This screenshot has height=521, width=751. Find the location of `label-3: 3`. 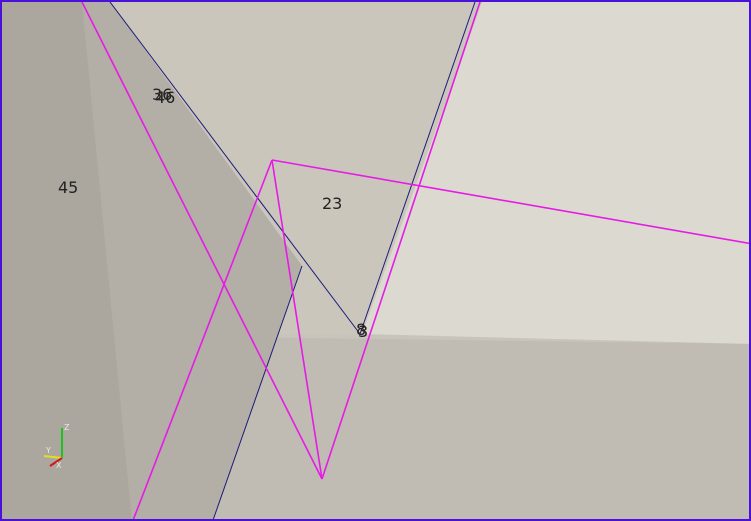

label-3: 3 is located at coordinates (363, 331).